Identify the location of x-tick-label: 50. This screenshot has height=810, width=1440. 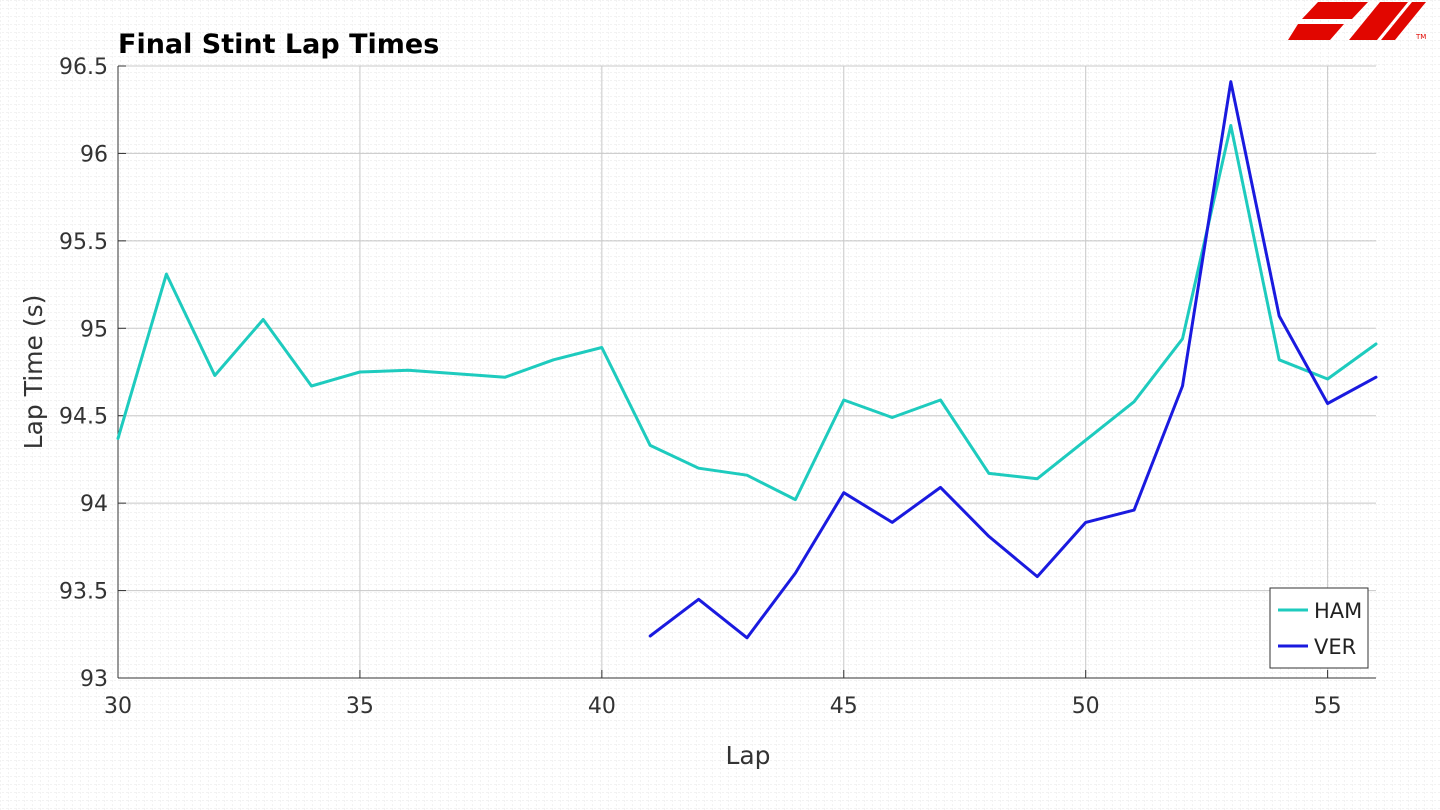
(1086, 706).